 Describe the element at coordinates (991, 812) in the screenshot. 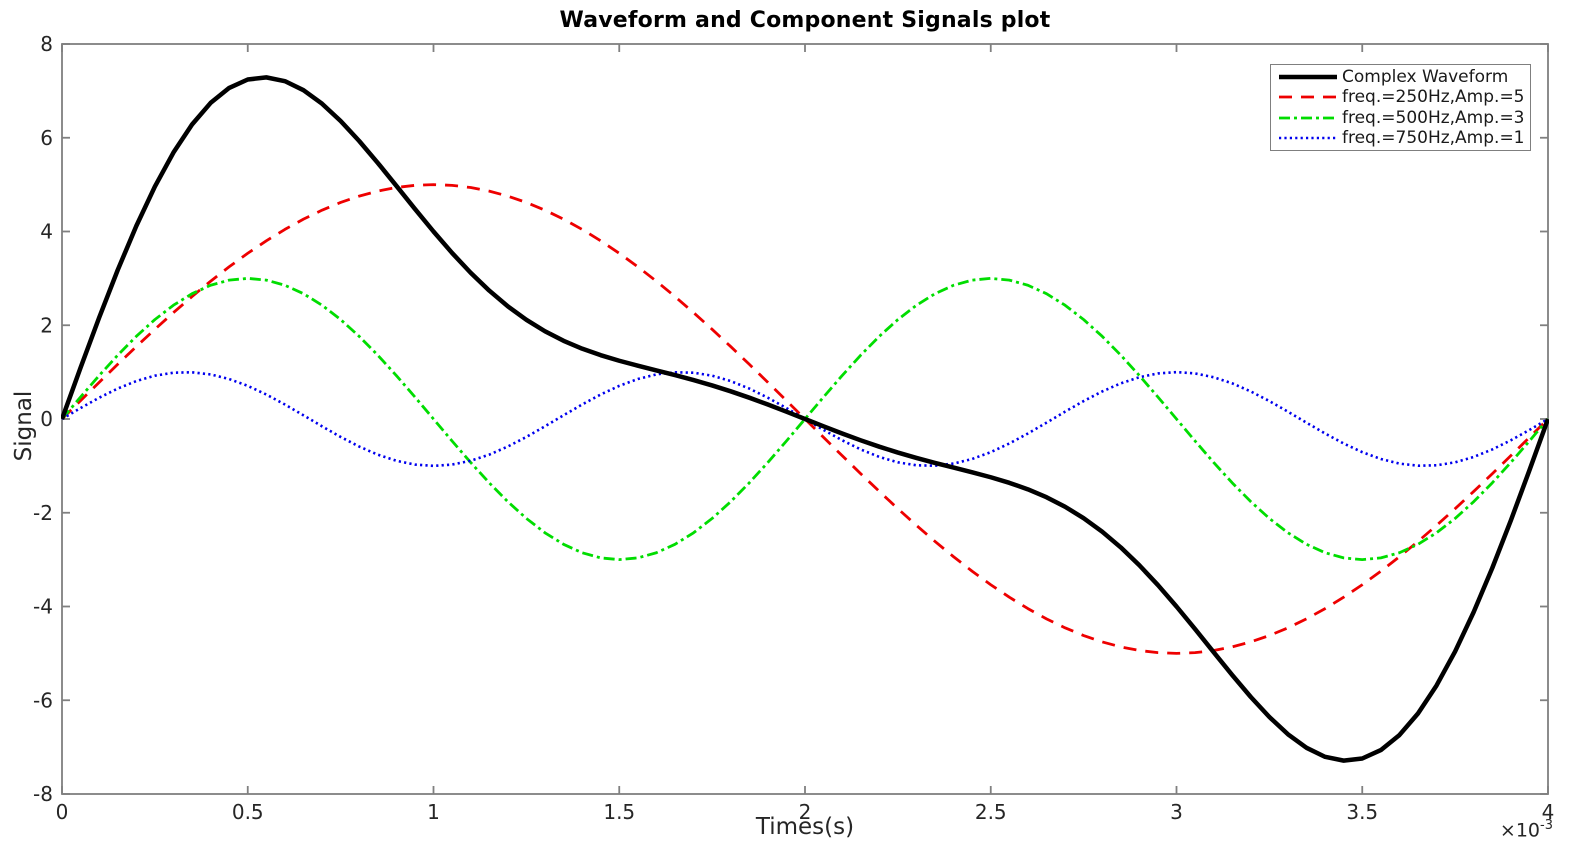

I see `x-tick-label: 2.5` at that location.